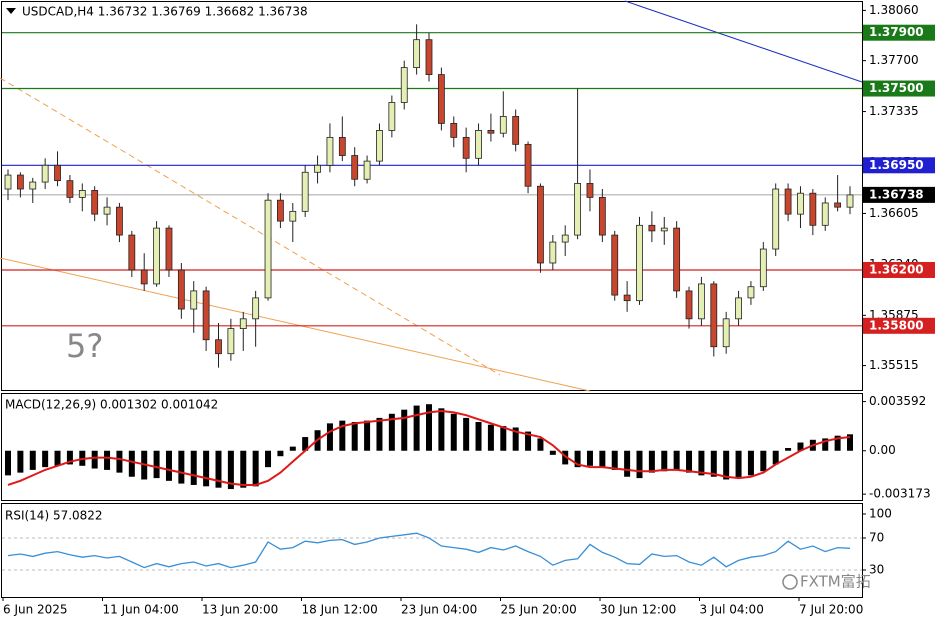  What do you see at coordinates (894, 213) in the screenshot?
I see `y-tick-label: 1.36605` at bounding box center [894, 213].